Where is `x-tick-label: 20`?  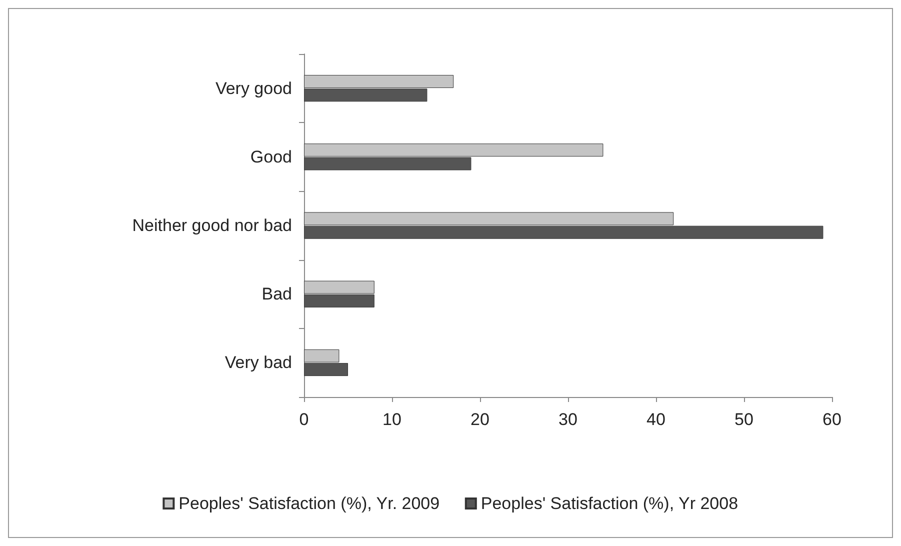 x-tick-label: 20 is located at coordinates (480, 419).